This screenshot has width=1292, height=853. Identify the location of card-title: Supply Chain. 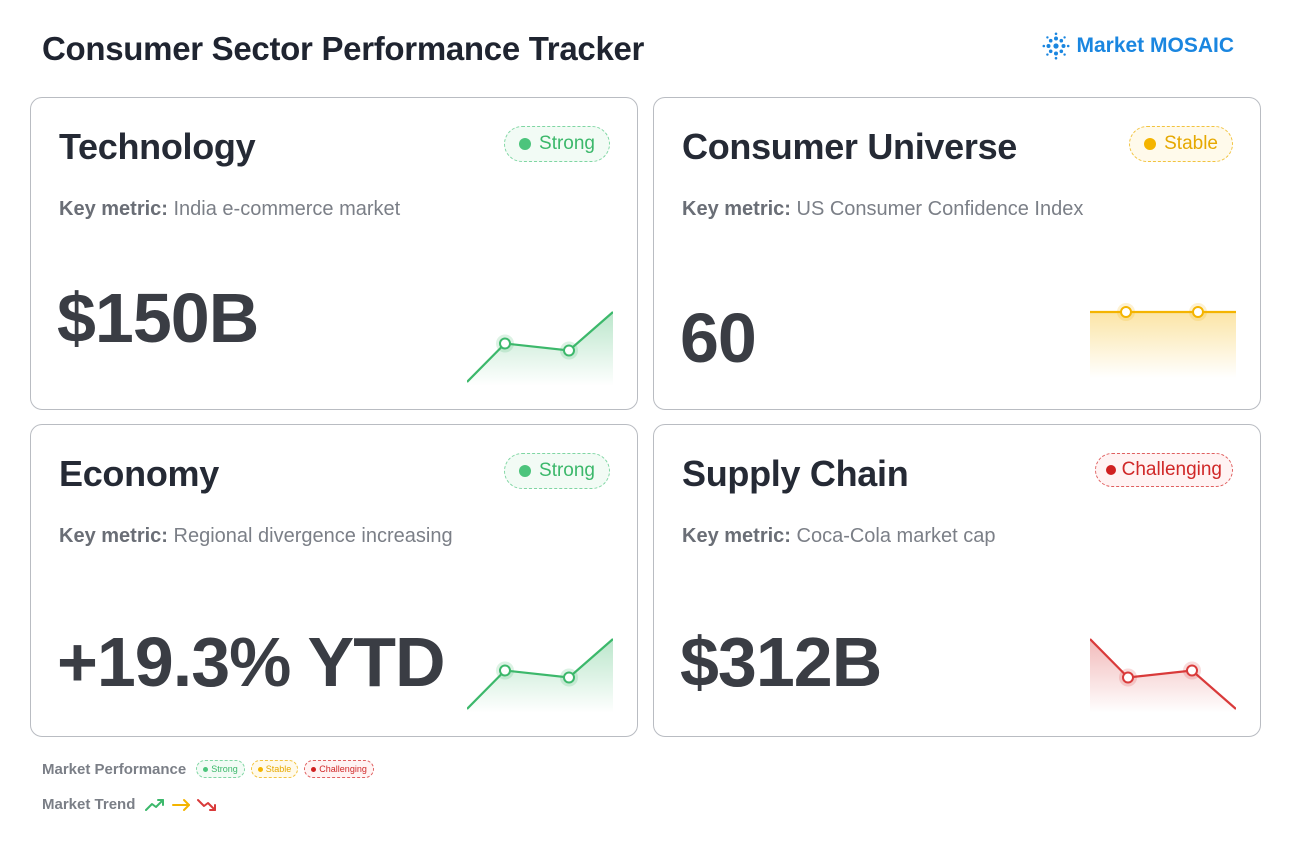
(795, 473).